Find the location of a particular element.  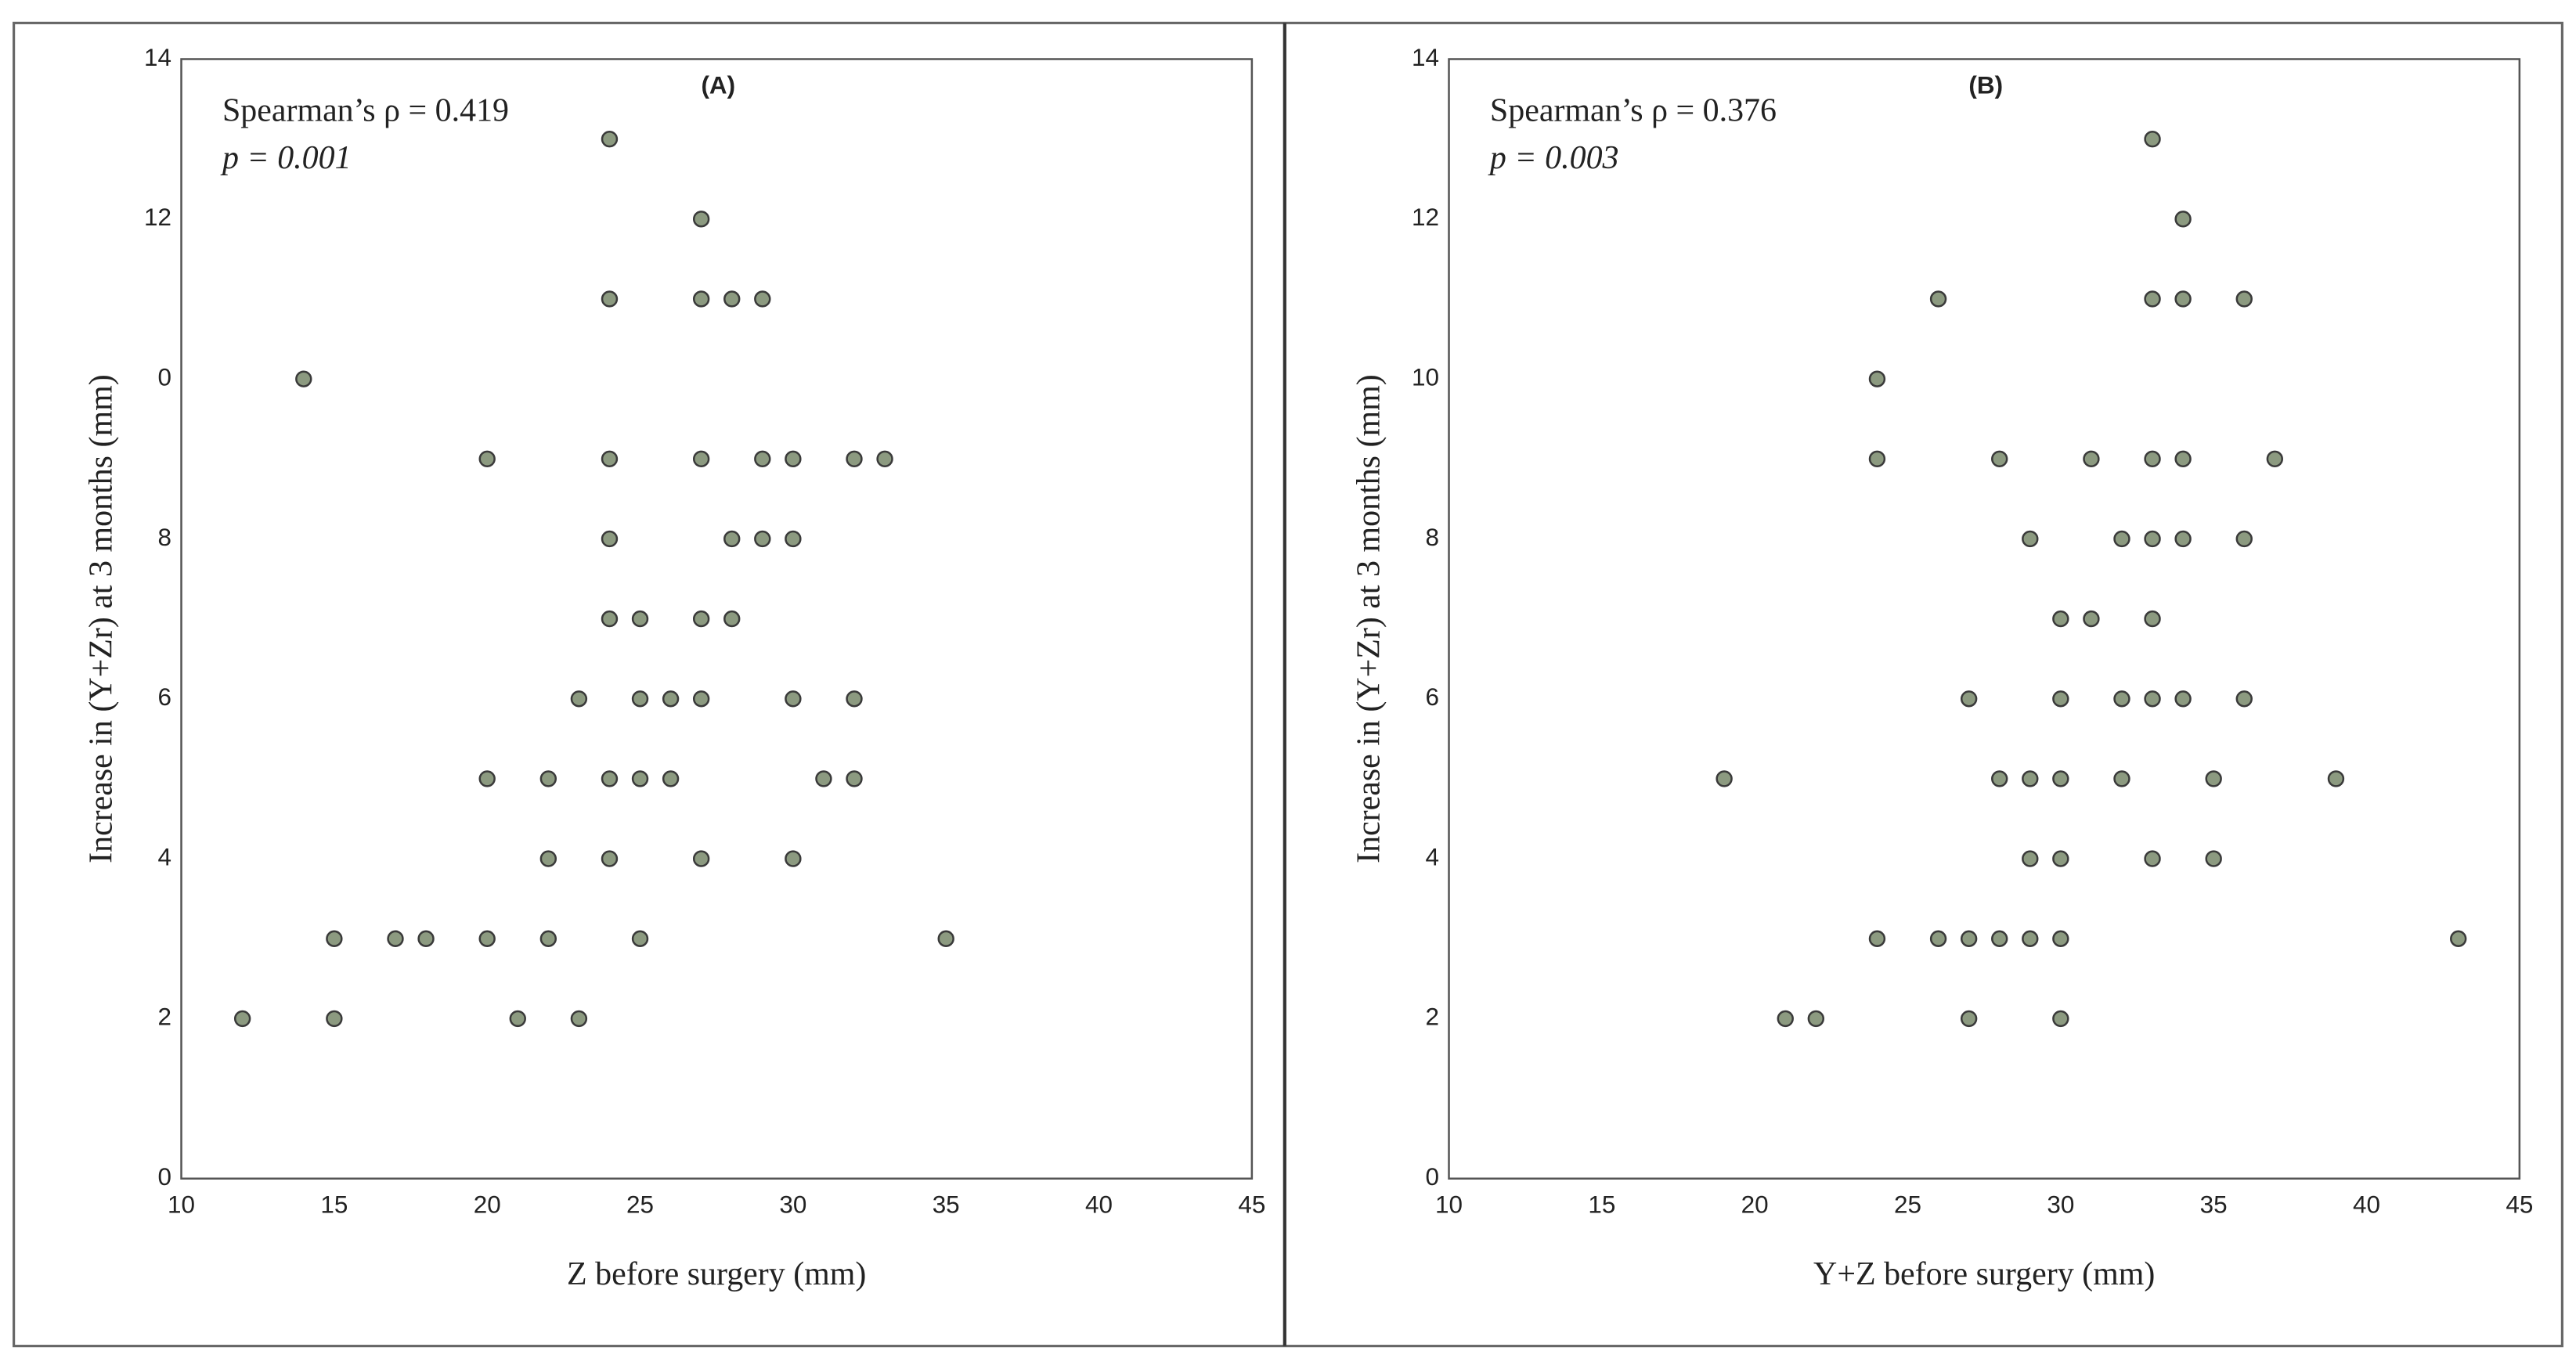

y-axis-label: Increase in (Y+Zr) at 3 months (mm) is located at coordinates (102, 618).